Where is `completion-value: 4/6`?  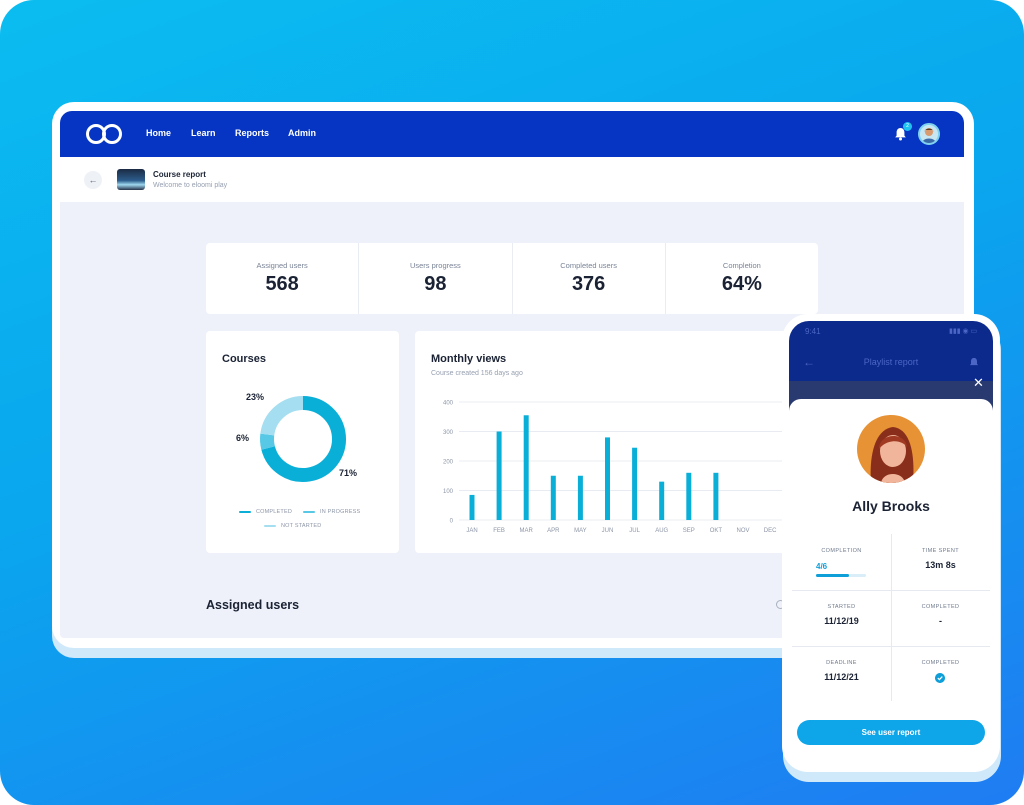
completion-value: 4/6 is located at coordinates (822, 566).